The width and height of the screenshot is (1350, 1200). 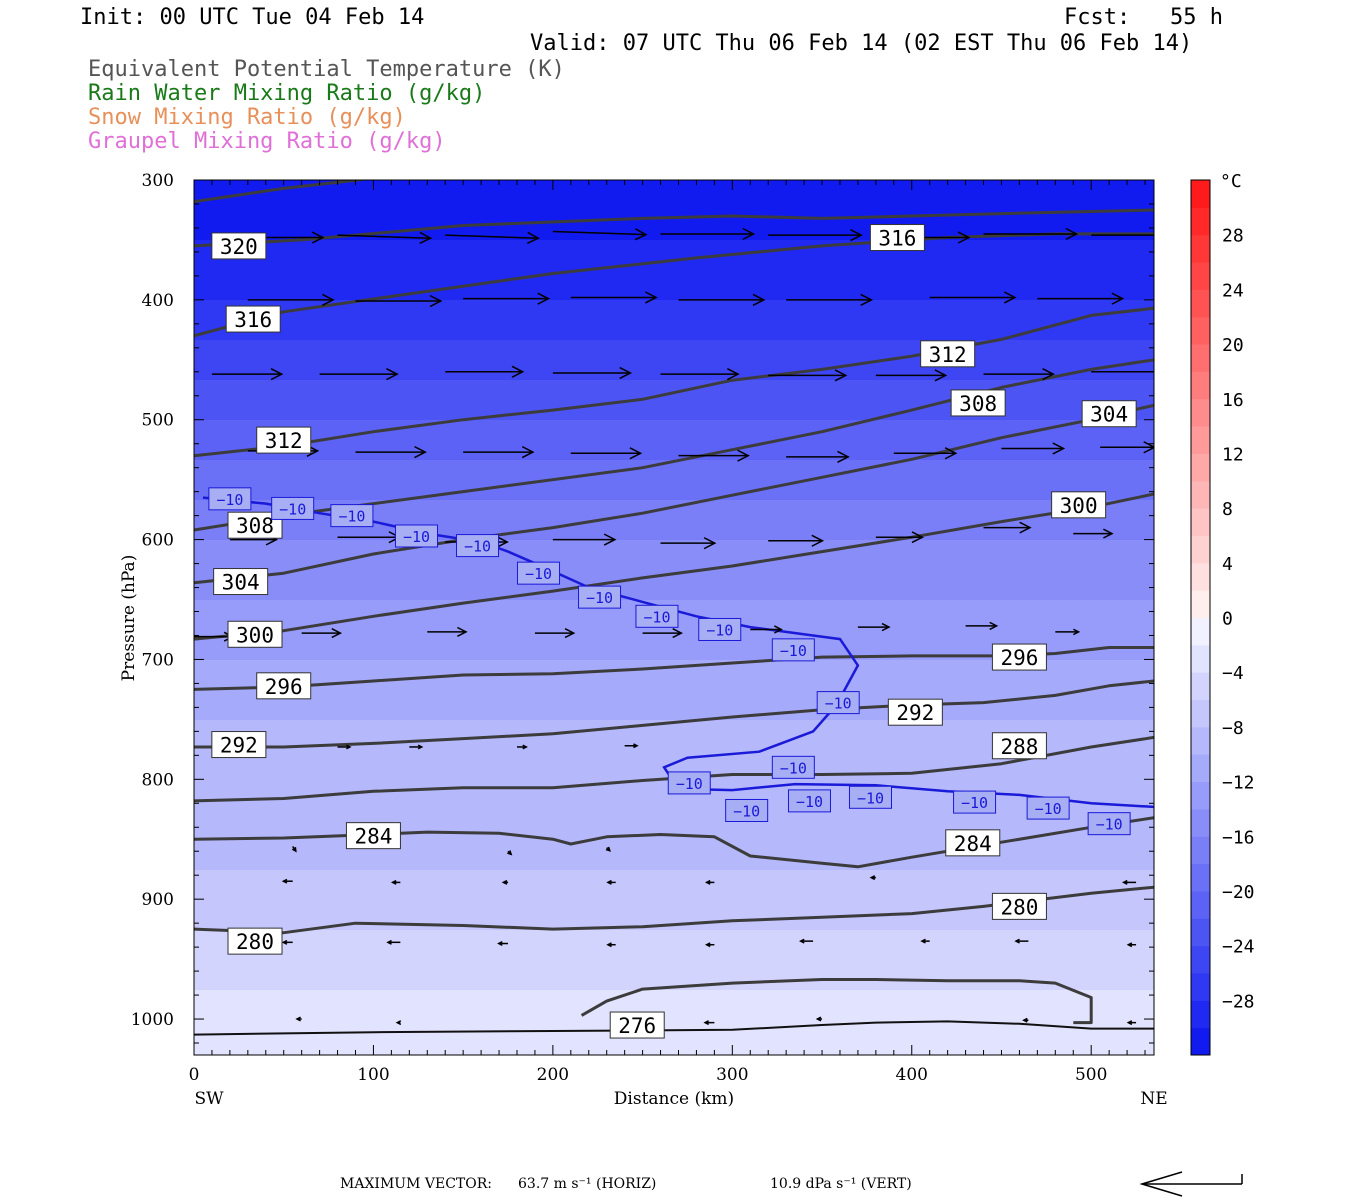 I want to click on y-tick-label: 900, so click(x=158, y=900).